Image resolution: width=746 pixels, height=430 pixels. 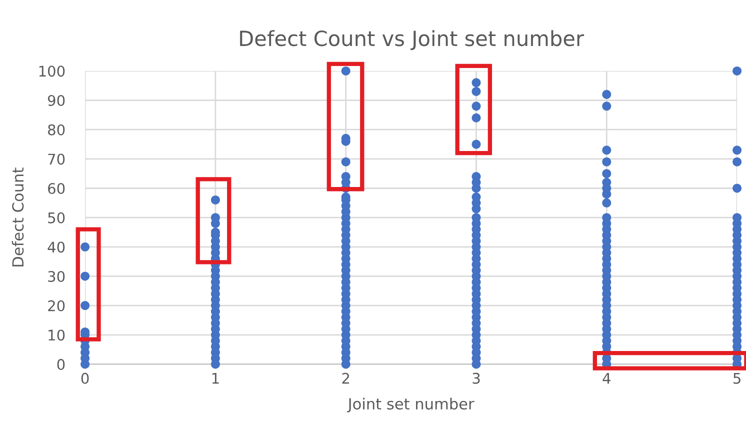 I want to click on y-tick-label: 40, so click(x=56, y=247).